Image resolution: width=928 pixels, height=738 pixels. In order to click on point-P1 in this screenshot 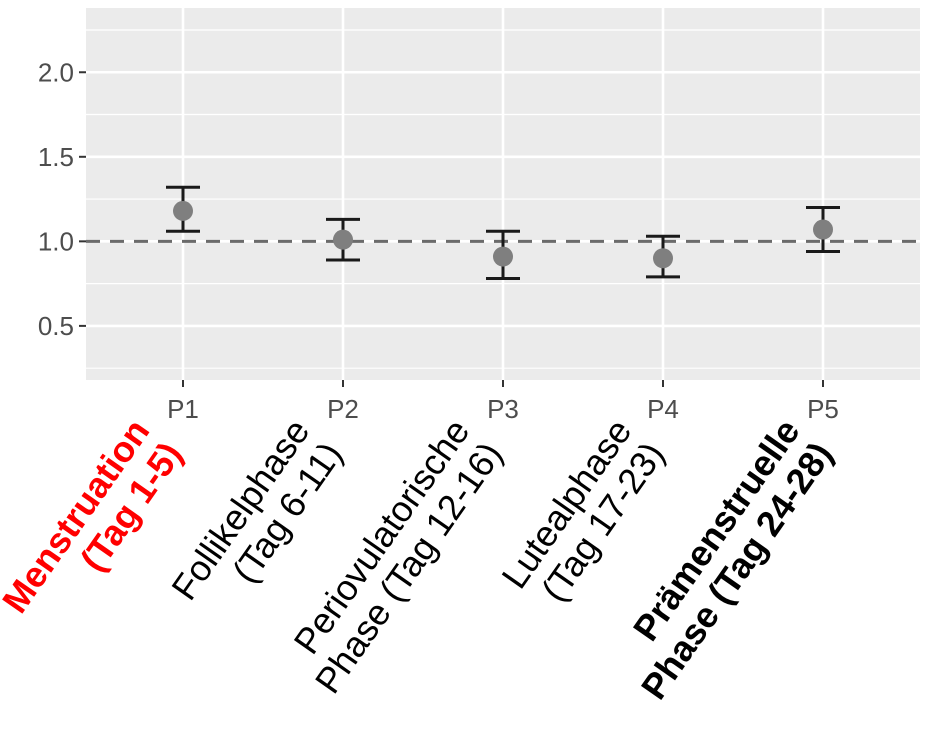, I will do `click(183, 210)`.